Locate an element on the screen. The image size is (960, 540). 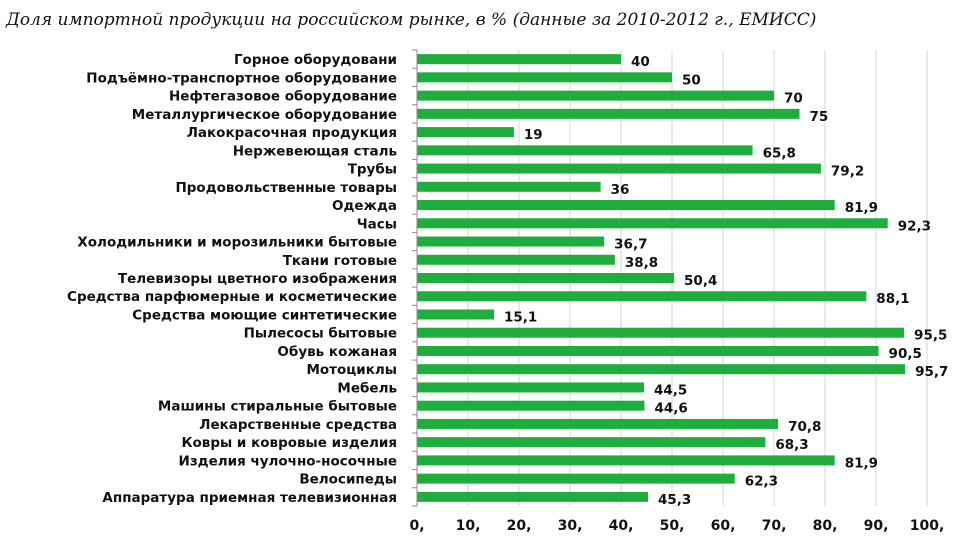
category-label: Подъёмно-транспортное оборудование is located at coordinates (241, 78).